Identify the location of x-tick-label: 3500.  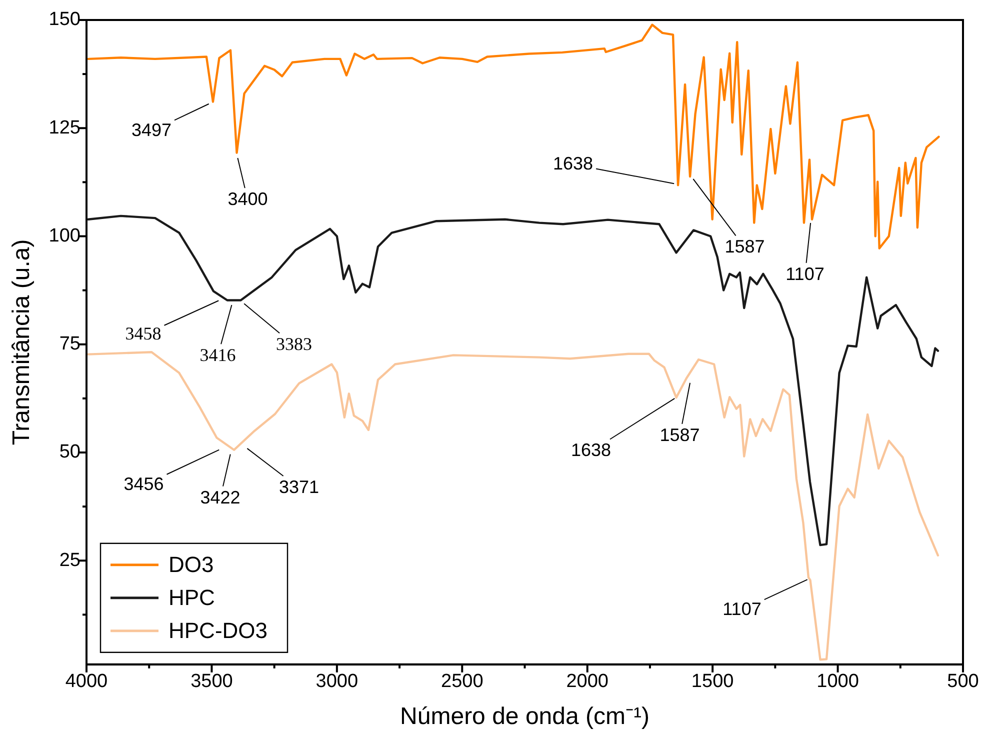
(211, 681).